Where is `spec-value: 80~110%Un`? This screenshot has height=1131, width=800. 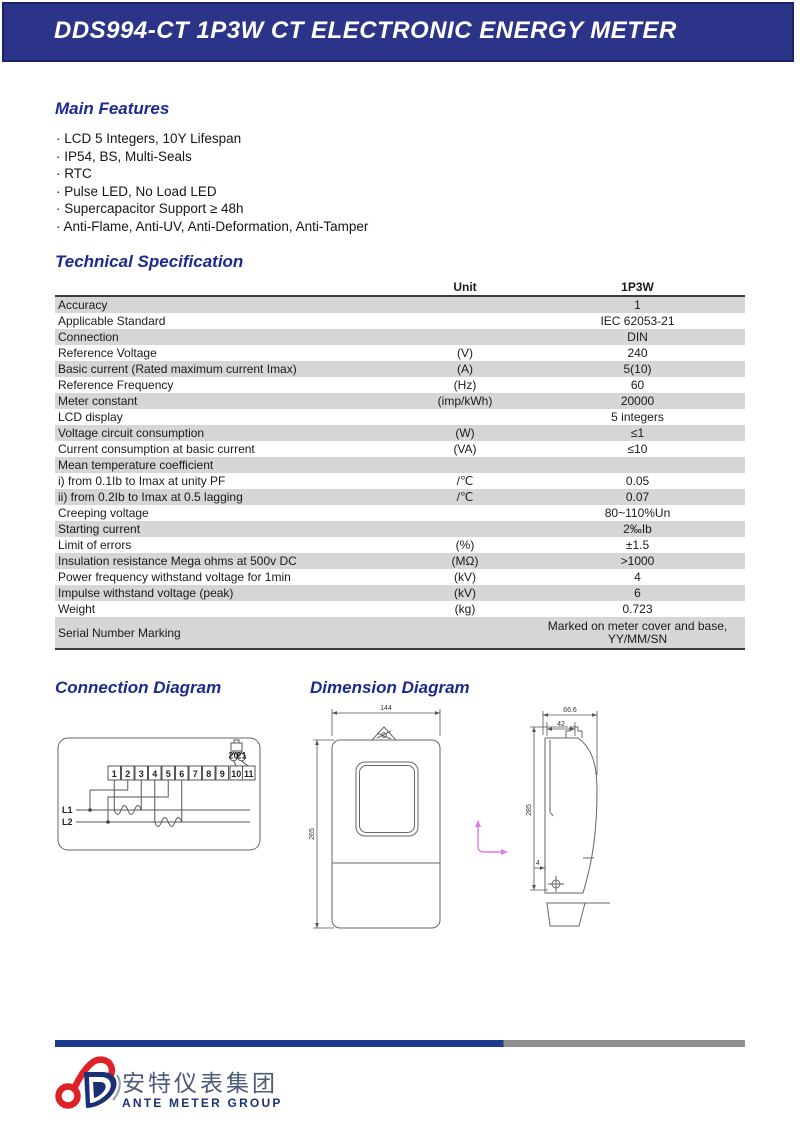 spec-value: 80~110%Un is located at coordinates (637, 512).